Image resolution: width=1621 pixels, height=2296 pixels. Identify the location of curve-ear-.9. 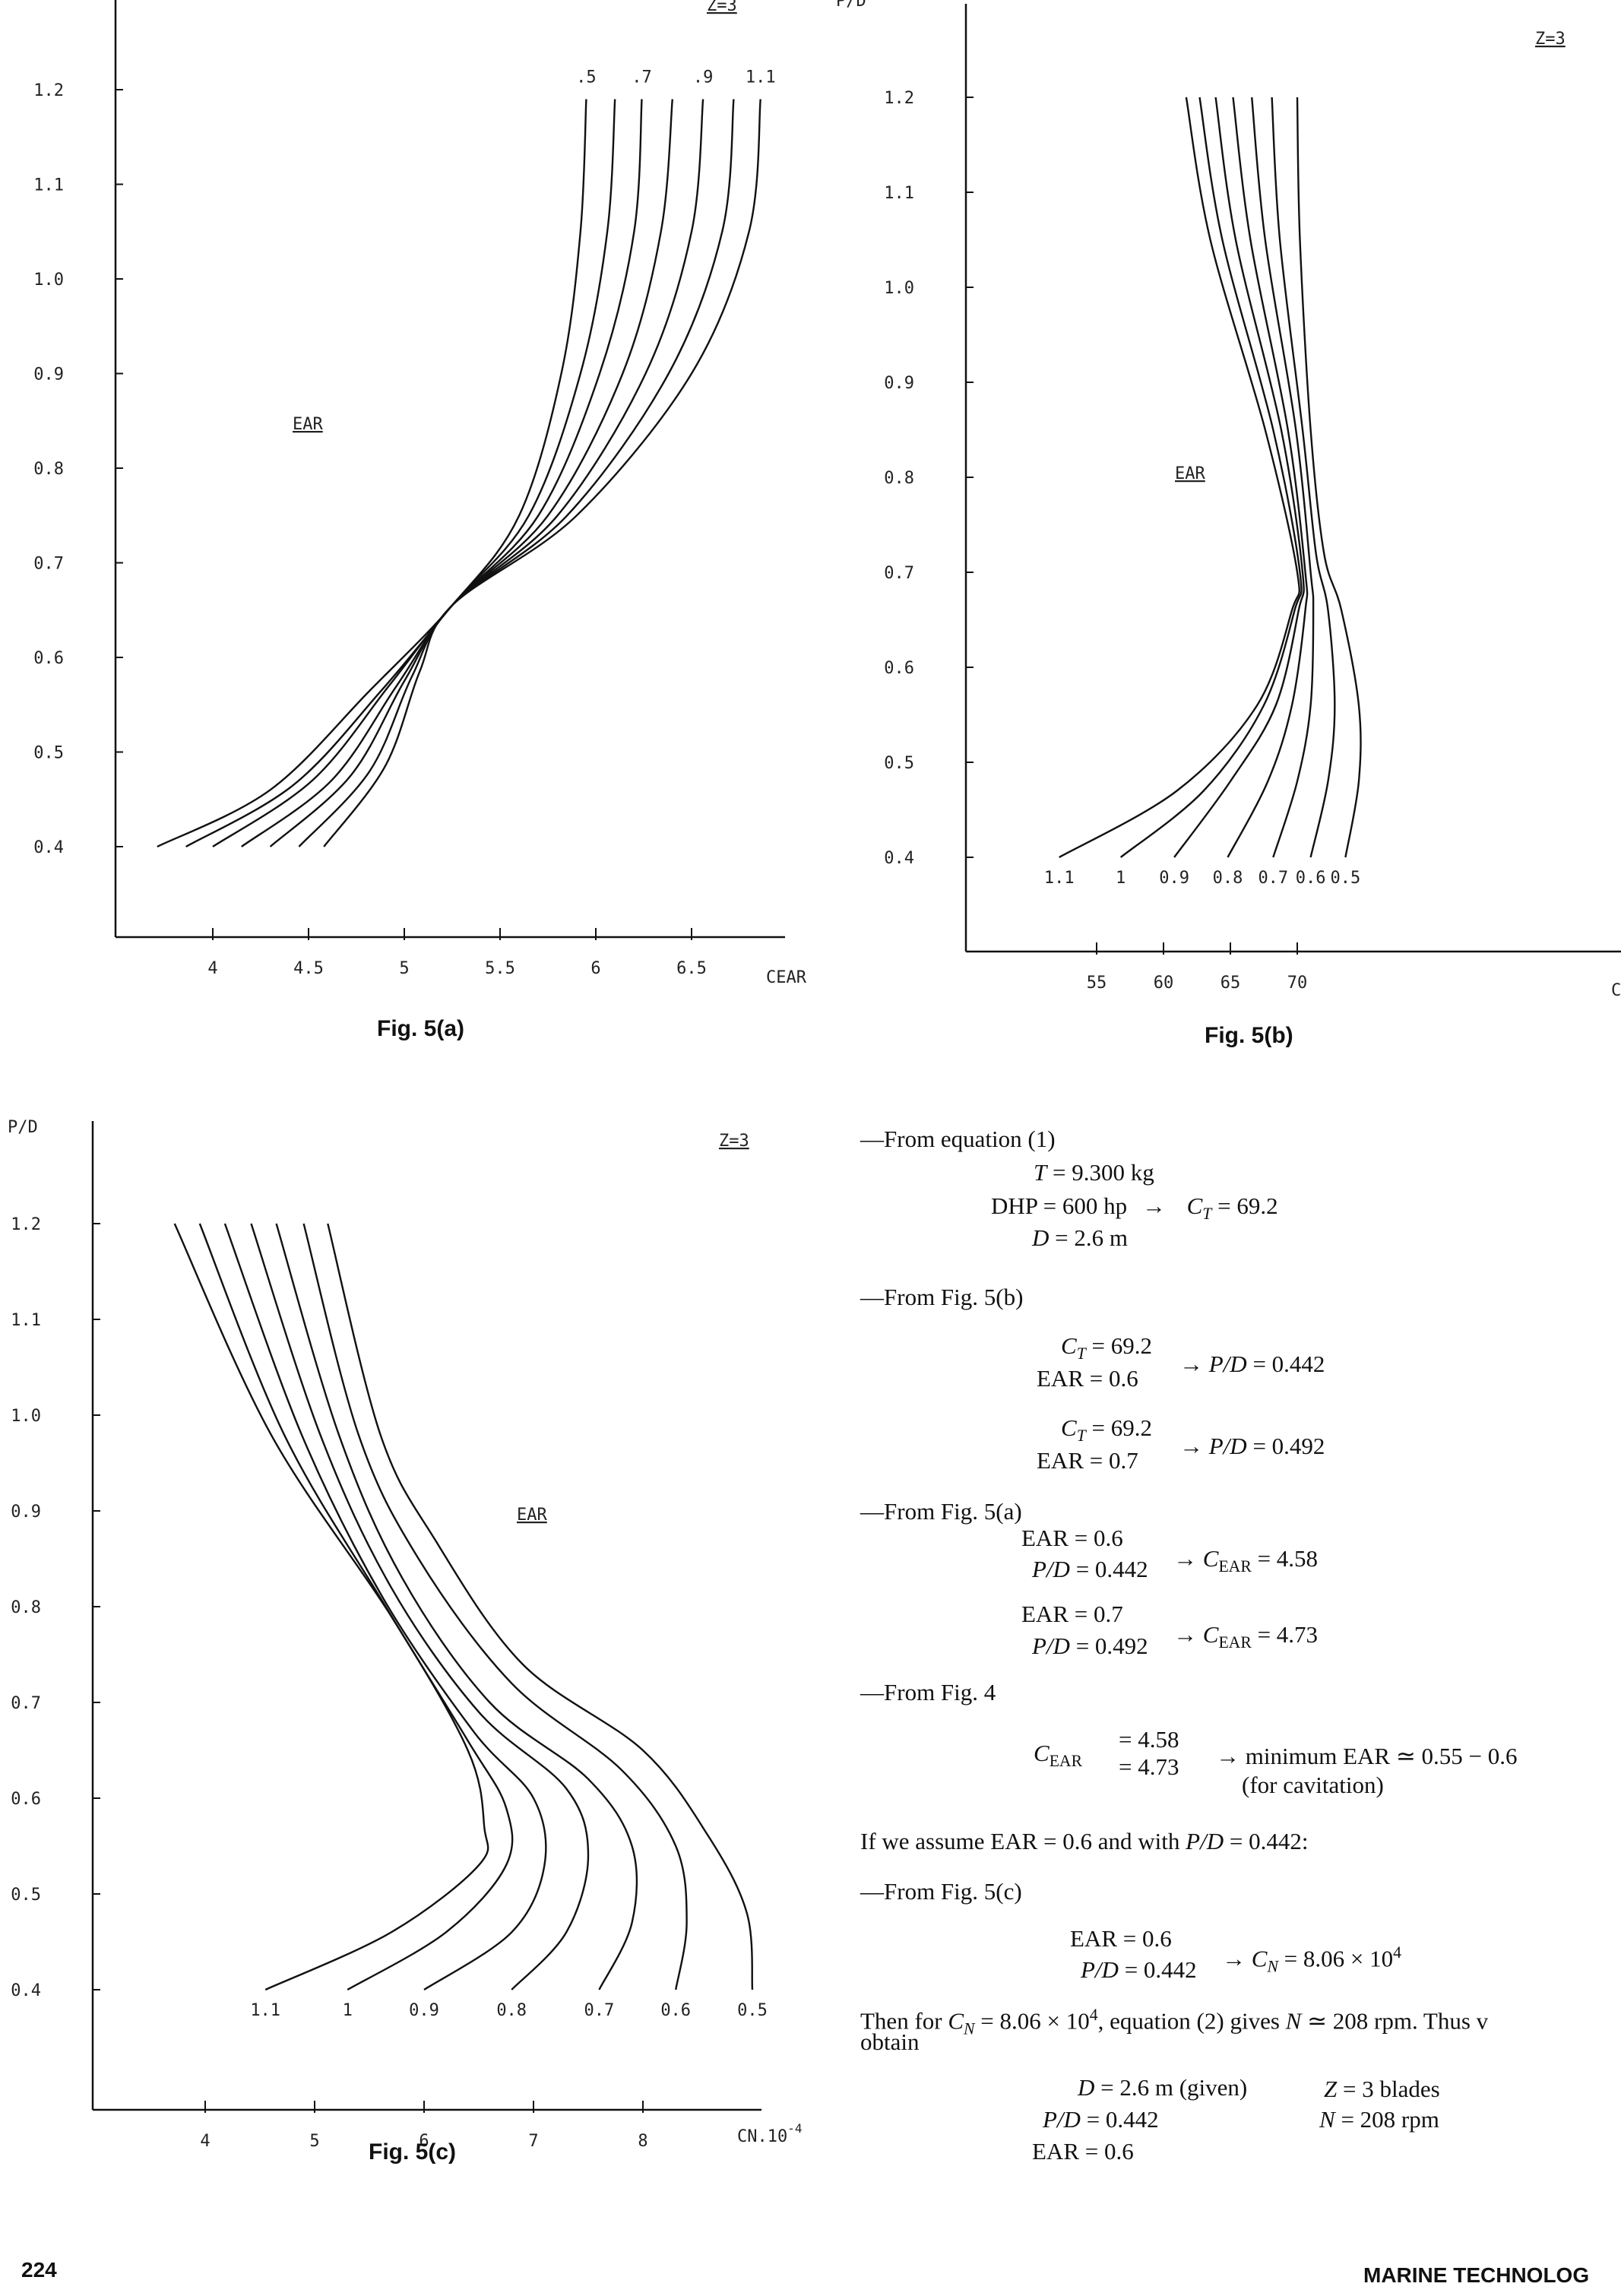
(487, 473).